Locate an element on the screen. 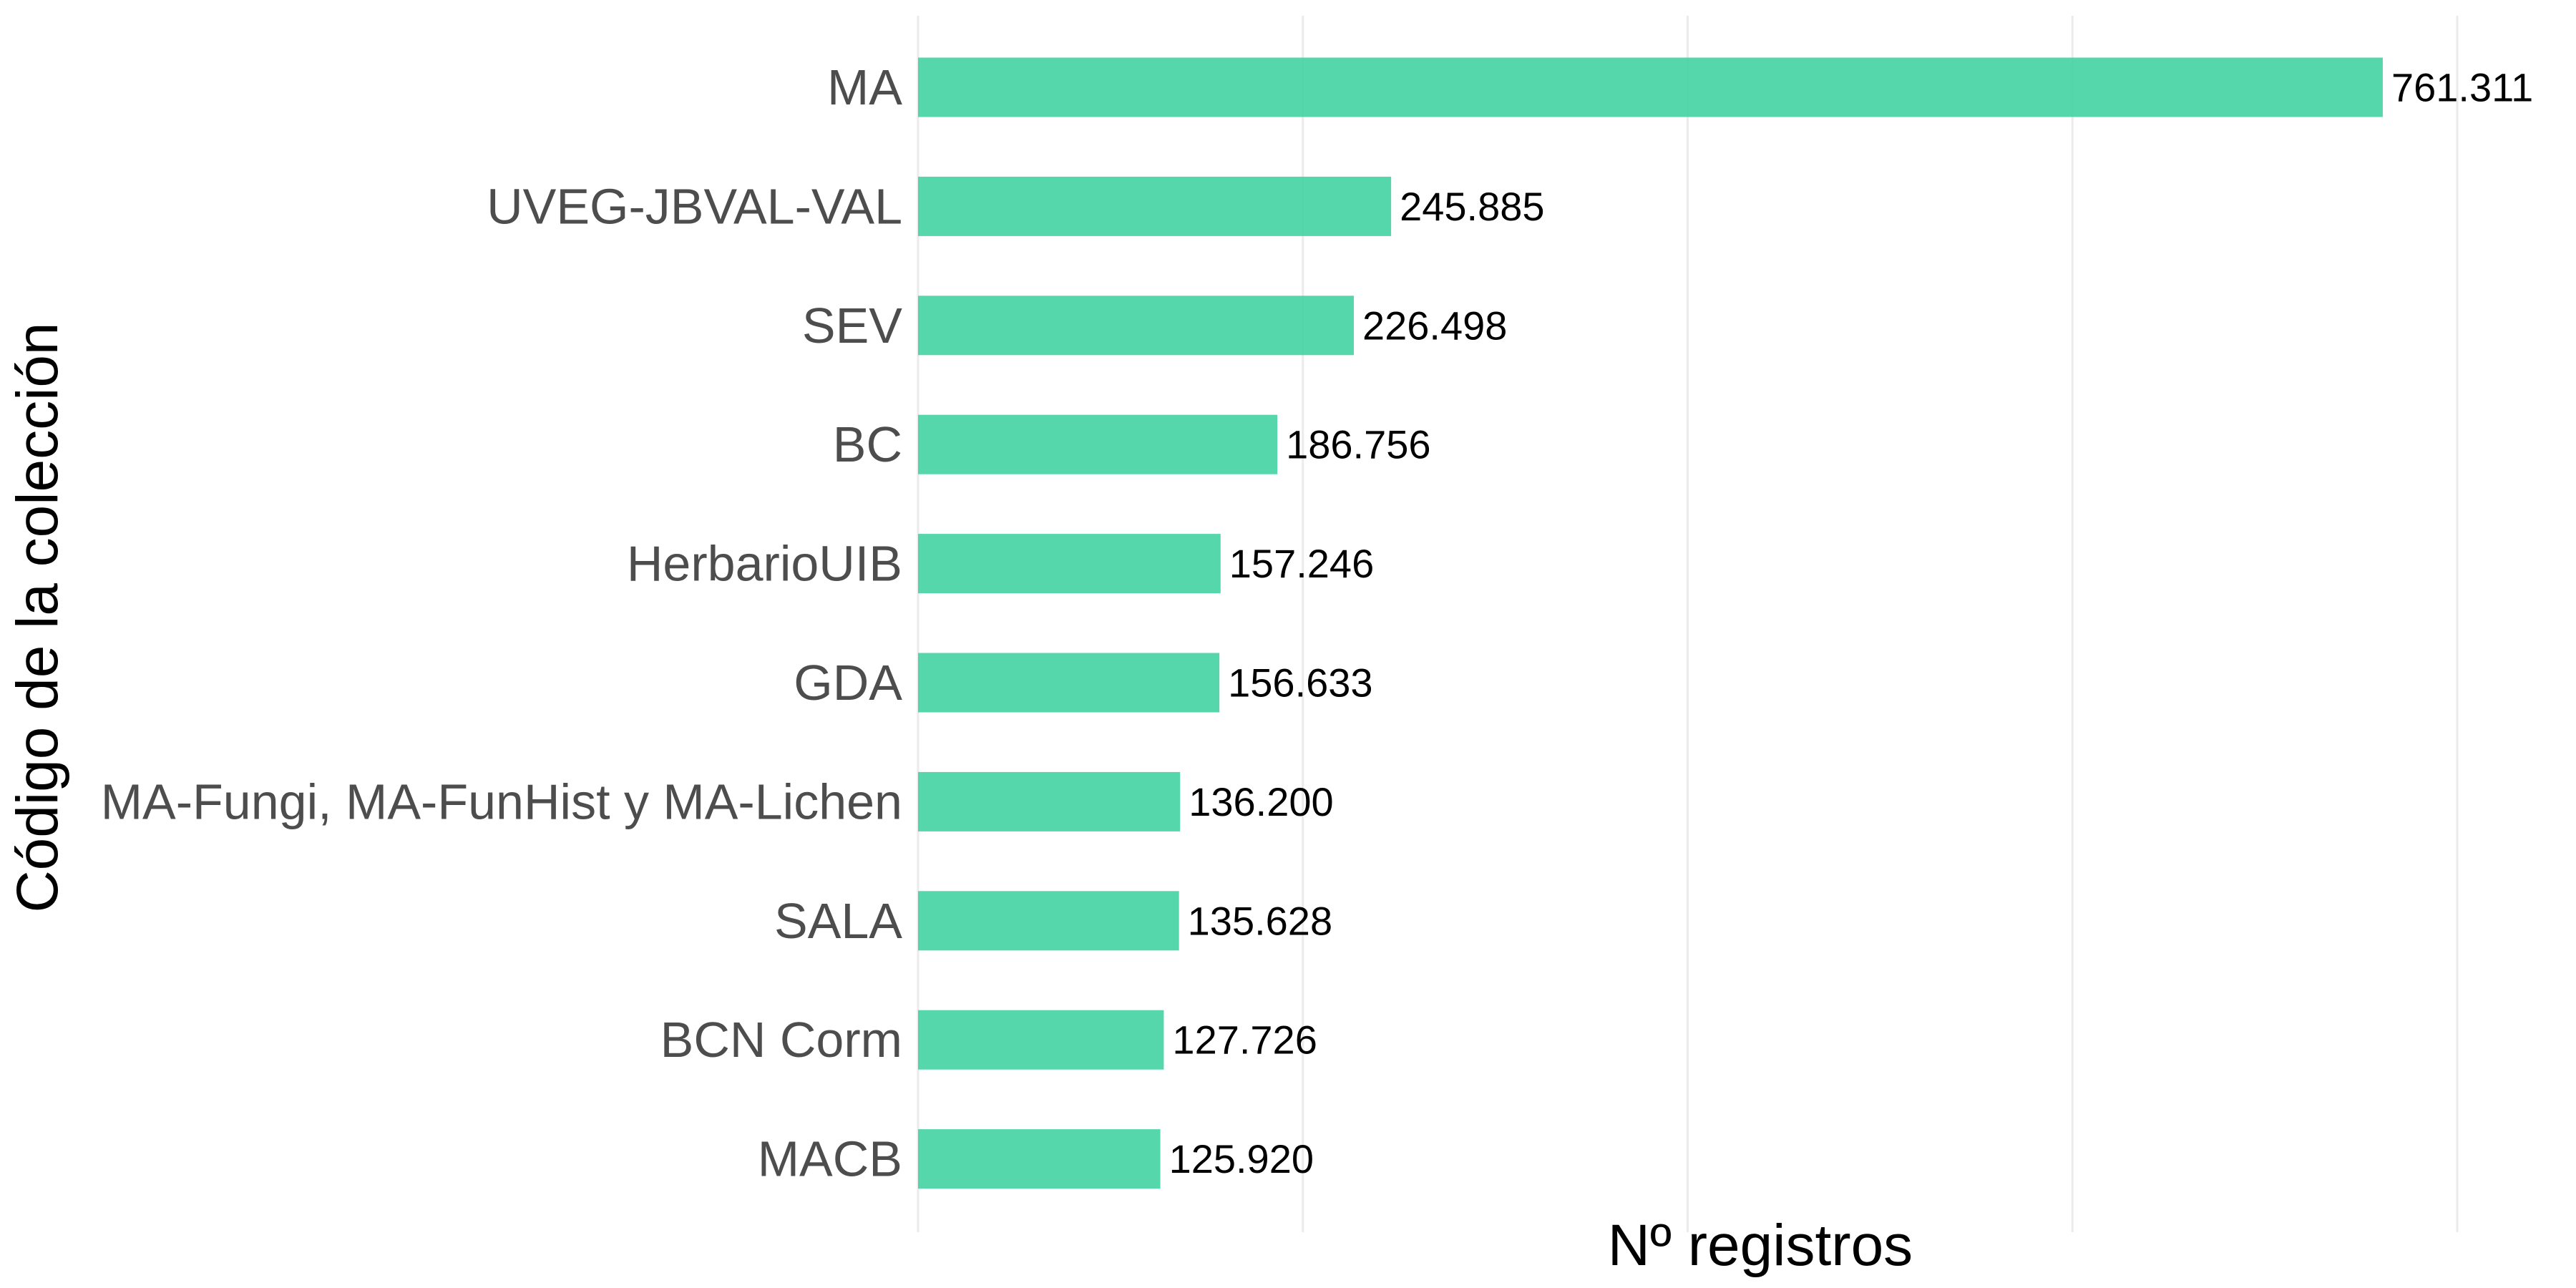 Image resolution: width=2576 pixels, height=1288 pixels. category-label-2: SEV is located at coordinates (852, 325).